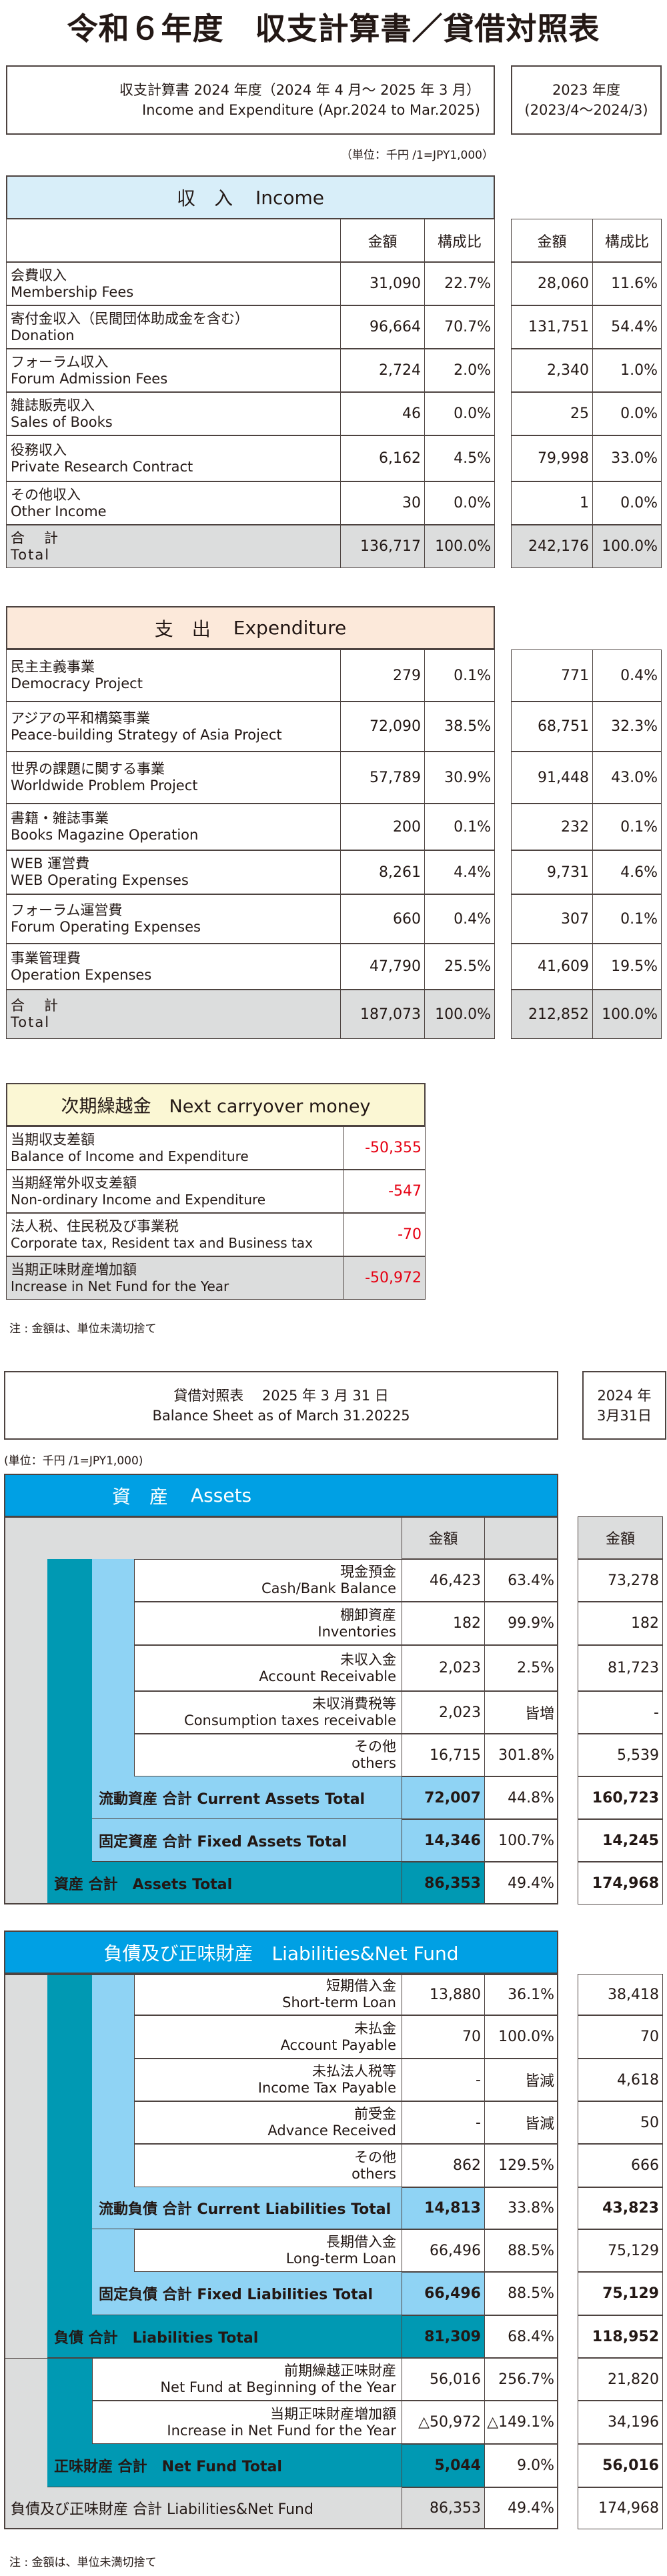  I want to click on row-label-en: Forum Operating Expenses, so click(106, 927).